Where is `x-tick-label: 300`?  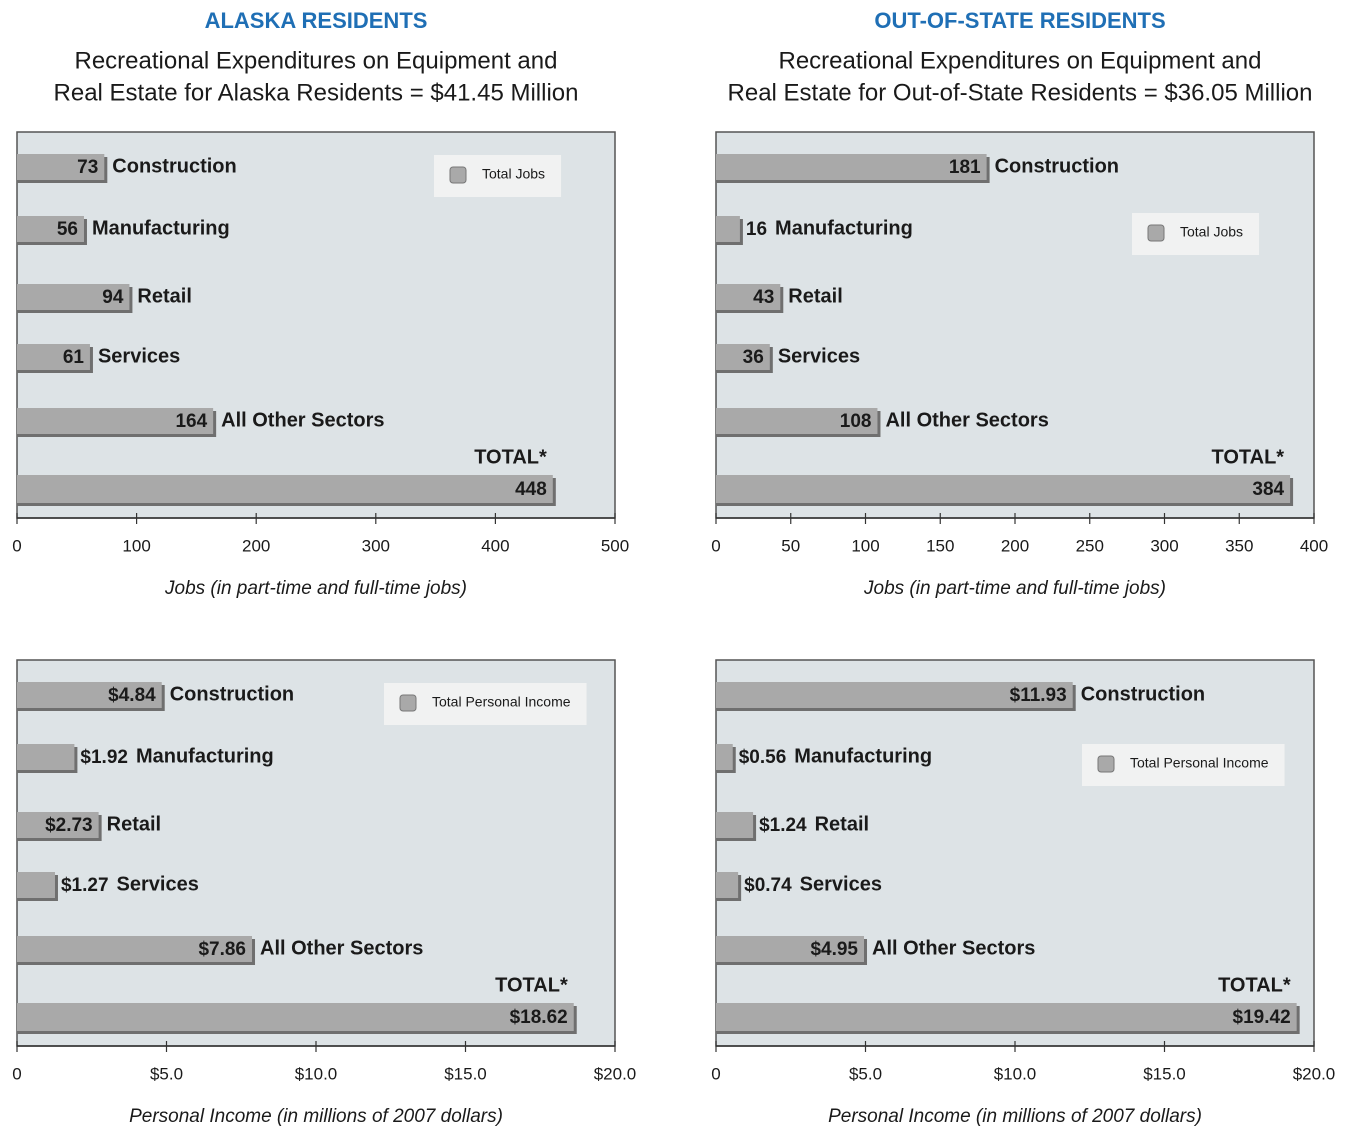
x-tick-label: 300 is located at coordinates (1164, 545).